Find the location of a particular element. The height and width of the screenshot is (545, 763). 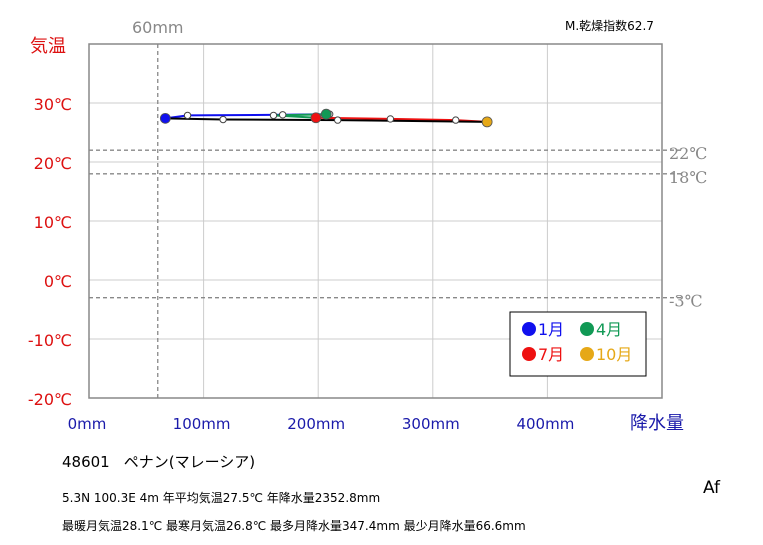

legend-label: 7月 is located at coordinates (551, 354).